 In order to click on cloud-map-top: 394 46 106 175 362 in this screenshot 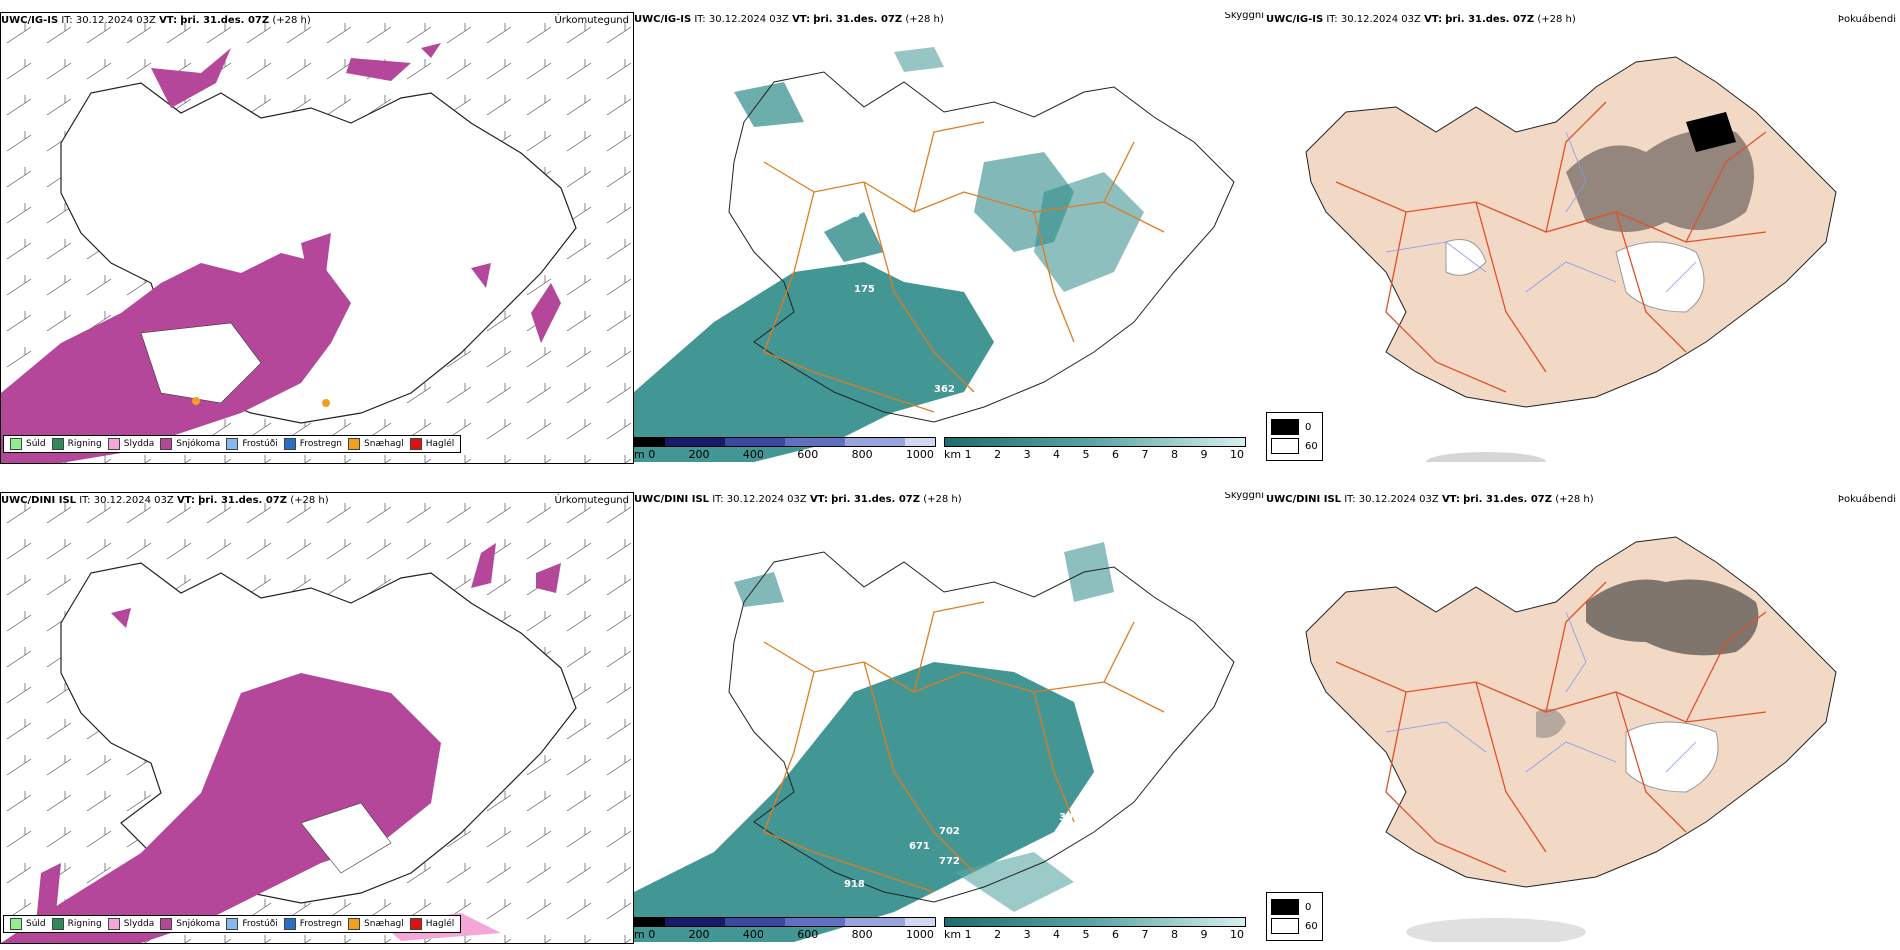, I will do `click(934, 254)`.